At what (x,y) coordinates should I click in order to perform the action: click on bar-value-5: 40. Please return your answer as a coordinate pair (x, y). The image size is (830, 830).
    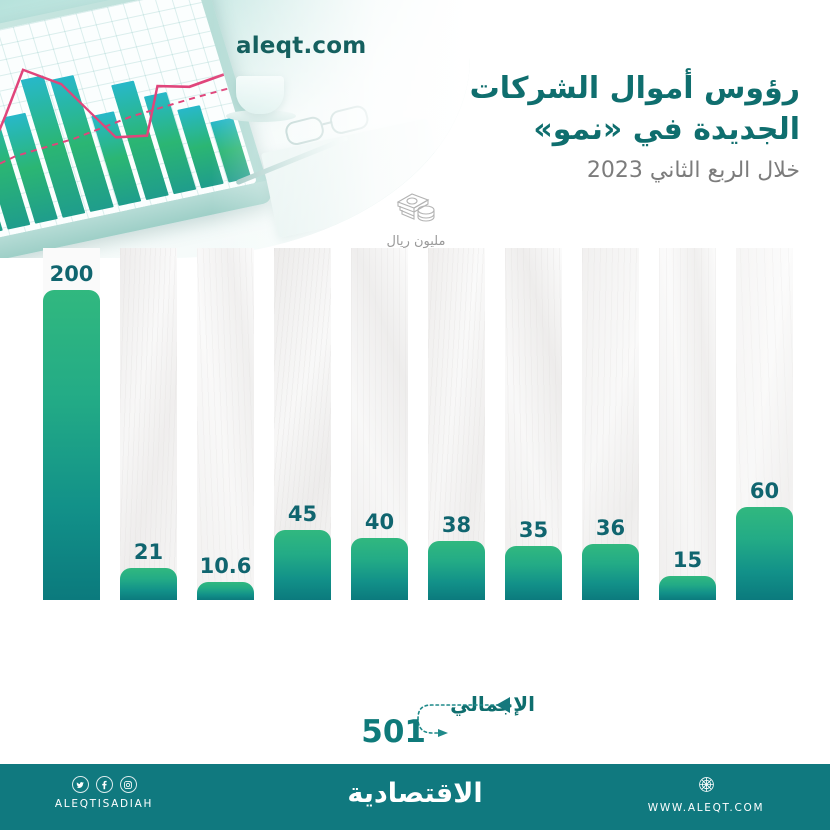
    Looking at the image, I should click on (379, 522).